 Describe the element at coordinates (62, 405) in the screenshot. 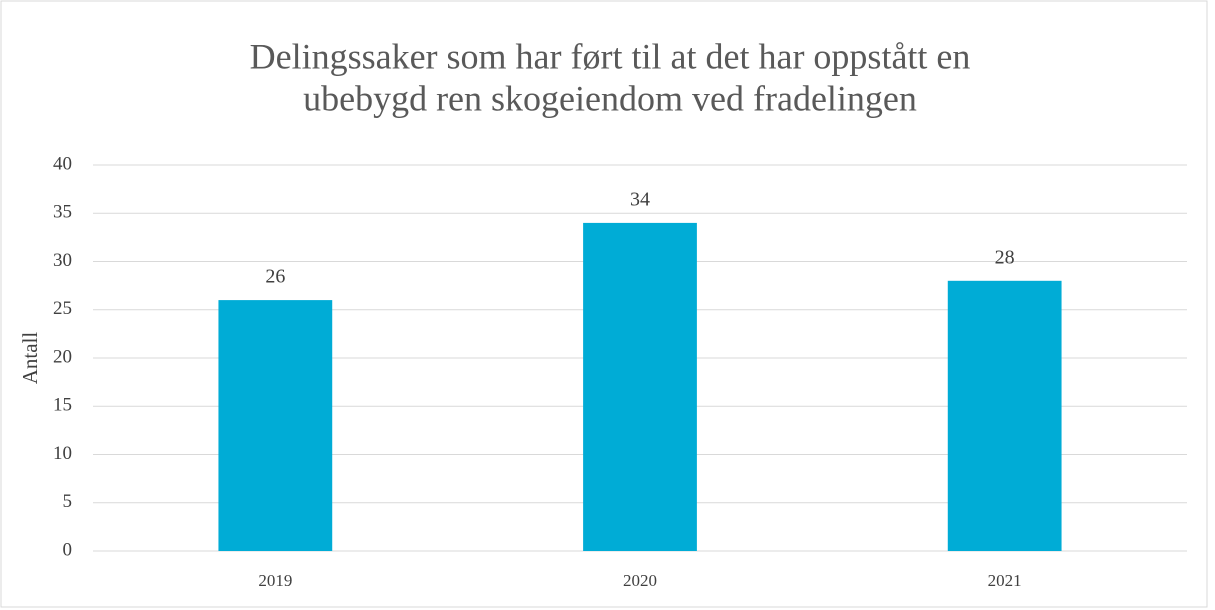

I see `y-tick-label: 15` at that location.